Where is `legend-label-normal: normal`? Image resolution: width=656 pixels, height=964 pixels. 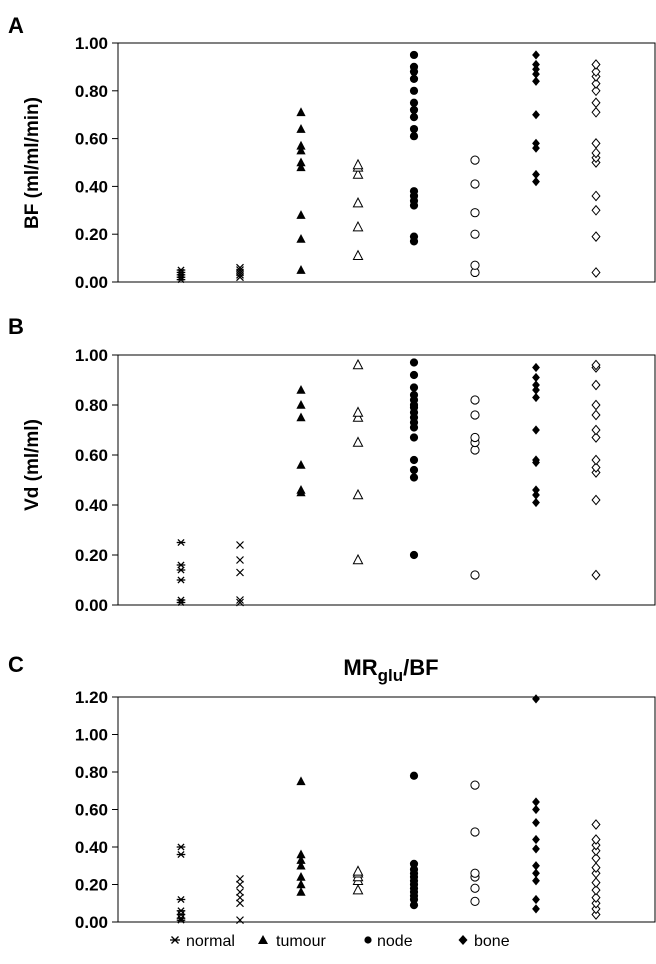 legend-label-normal: normal is located at coordinates (210, 941).